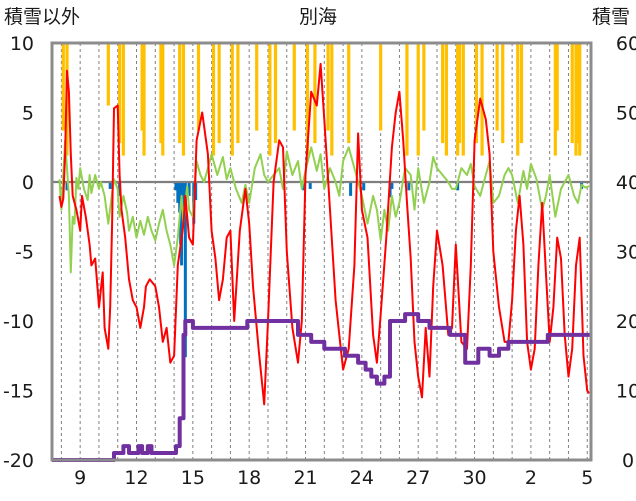 The width and height of the screenshot is (636, 501). I want to click on x-tick-label: 27, so click(418, 478).